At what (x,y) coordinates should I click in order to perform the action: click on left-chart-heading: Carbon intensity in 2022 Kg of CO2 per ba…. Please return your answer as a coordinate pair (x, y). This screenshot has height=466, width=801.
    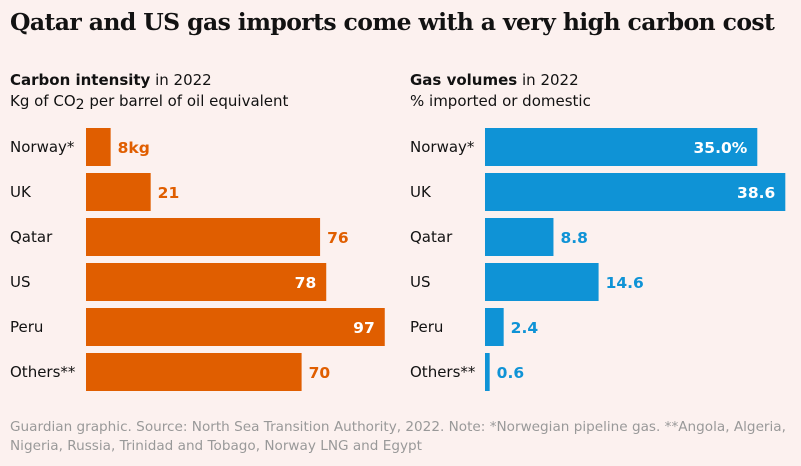
    Looking at the image, I should click on (149, 93).